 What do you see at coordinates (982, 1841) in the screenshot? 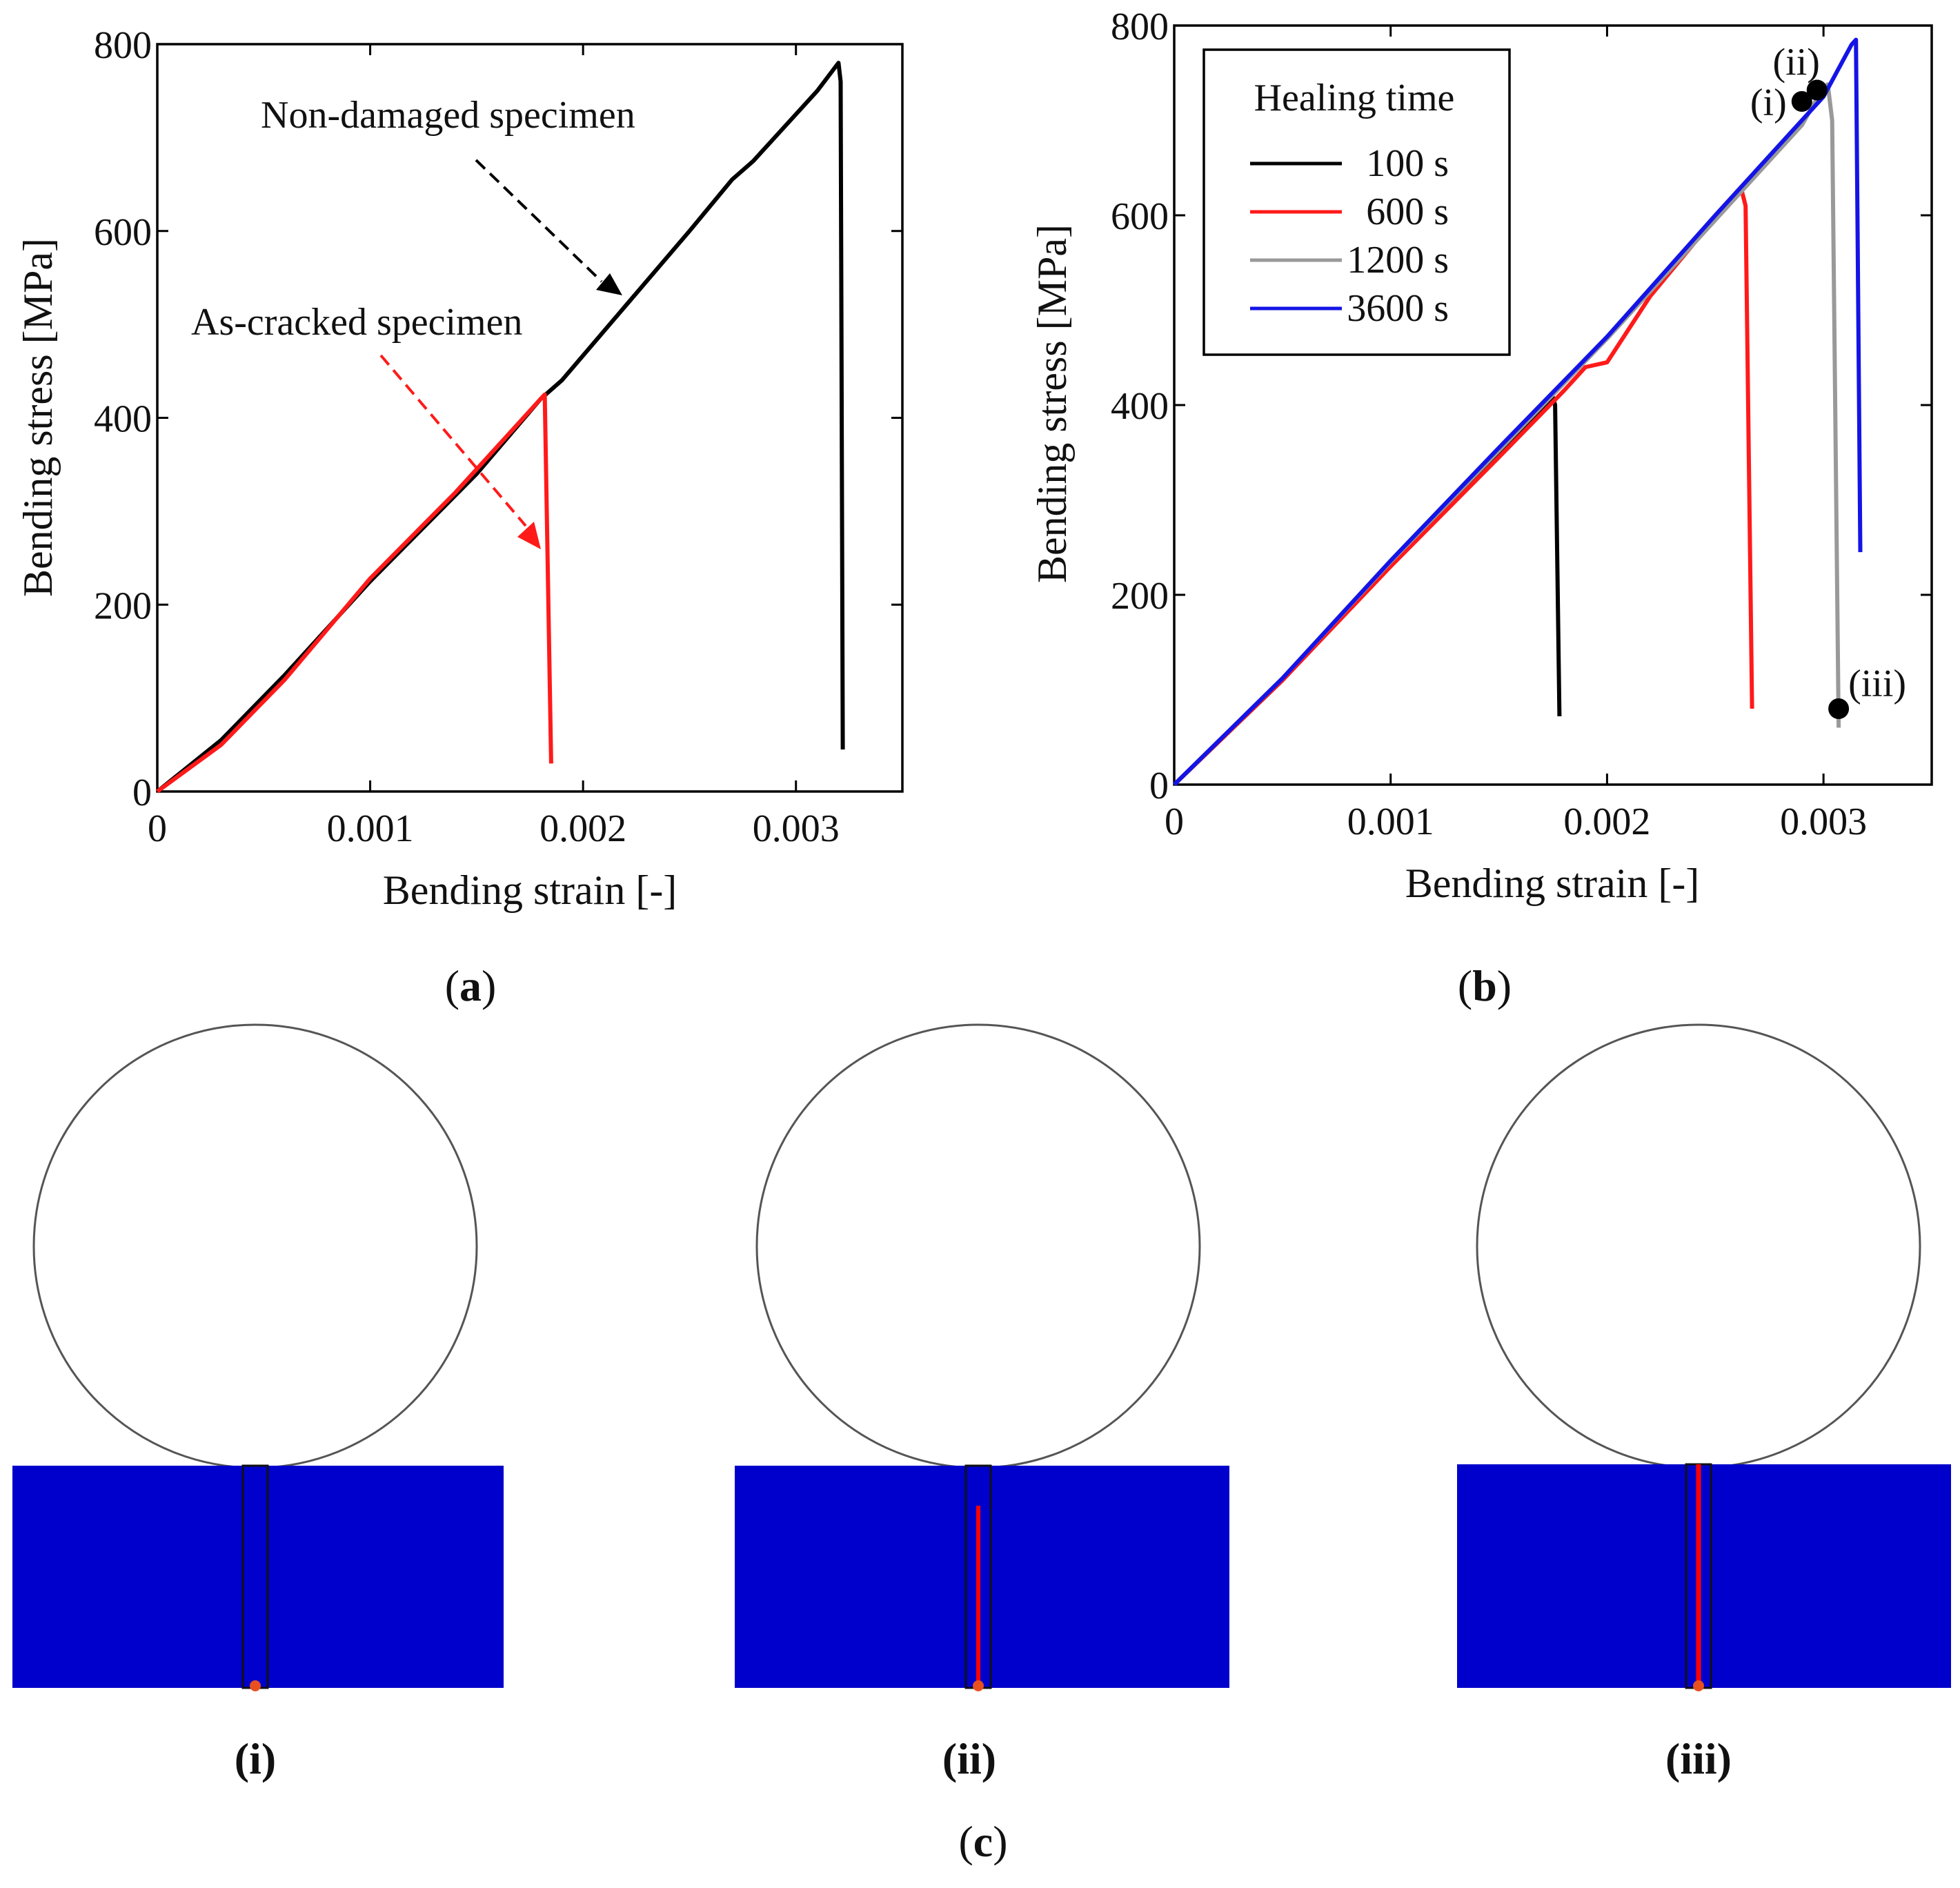
I see `panel-label-c: (c)` at bounding box center [982, 1841].